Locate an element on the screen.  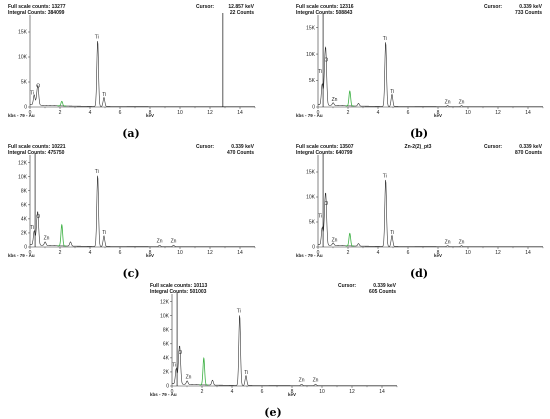
integral-counts: Integral Counts: 501003 is located at coordinates (178, 292).